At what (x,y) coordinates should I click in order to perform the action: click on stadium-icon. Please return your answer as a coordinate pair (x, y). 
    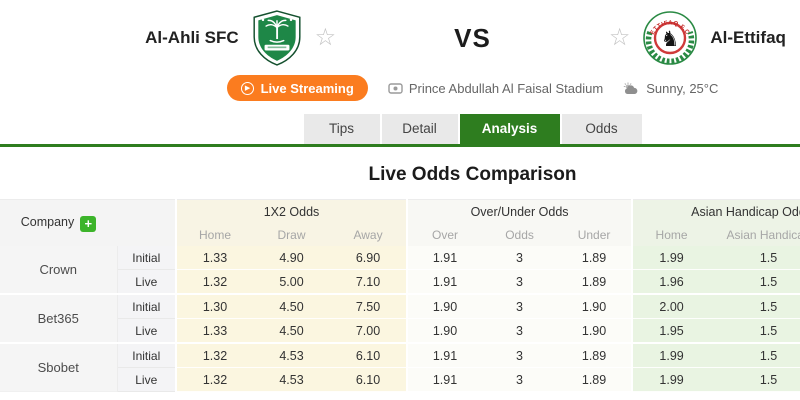
    Looking at the image, I should click on (395, 88).